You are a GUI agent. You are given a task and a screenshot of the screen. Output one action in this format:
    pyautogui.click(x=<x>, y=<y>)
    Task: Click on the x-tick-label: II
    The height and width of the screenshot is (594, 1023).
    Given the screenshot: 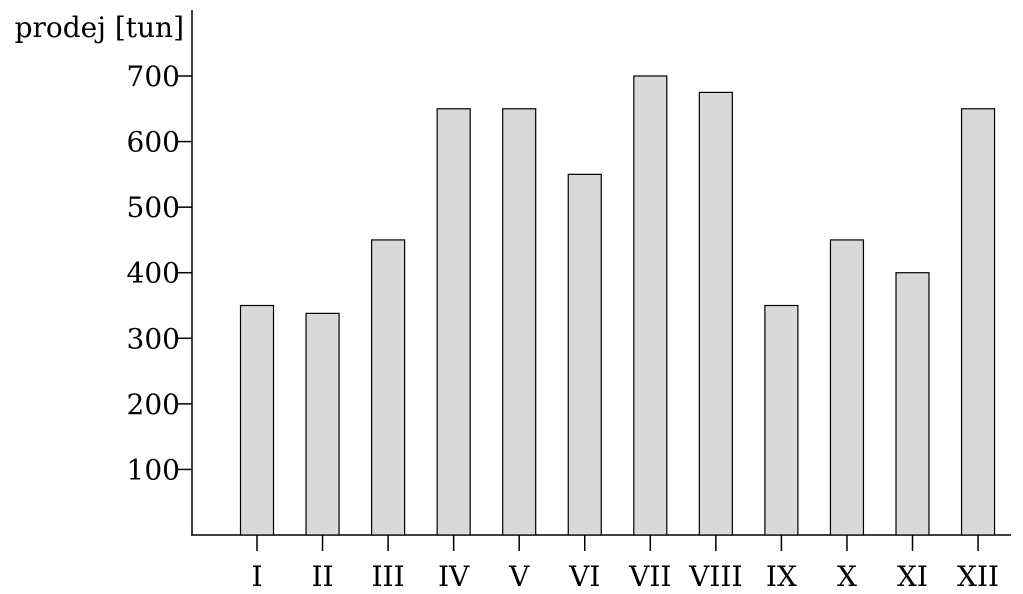 What is the action you would take?
    pyautogui.click(x=322, y=576)
    